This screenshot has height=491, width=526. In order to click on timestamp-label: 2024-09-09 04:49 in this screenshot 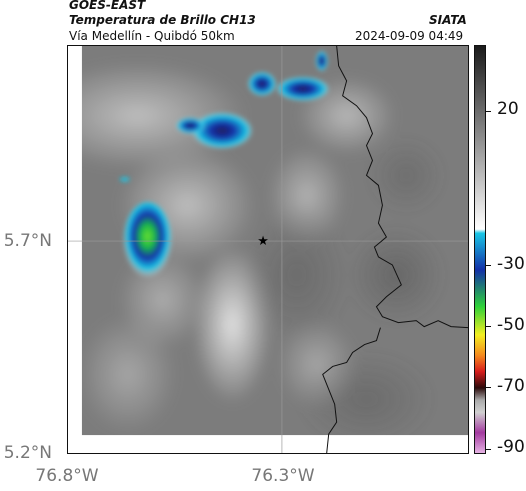, I will do `click(409, 36)`.